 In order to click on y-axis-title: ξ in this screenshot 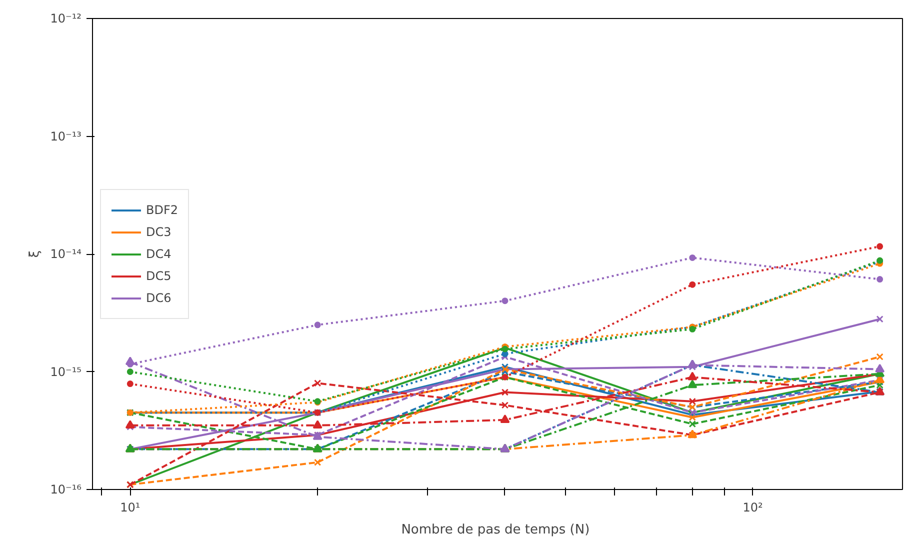, I will do `click(34, 254)`.